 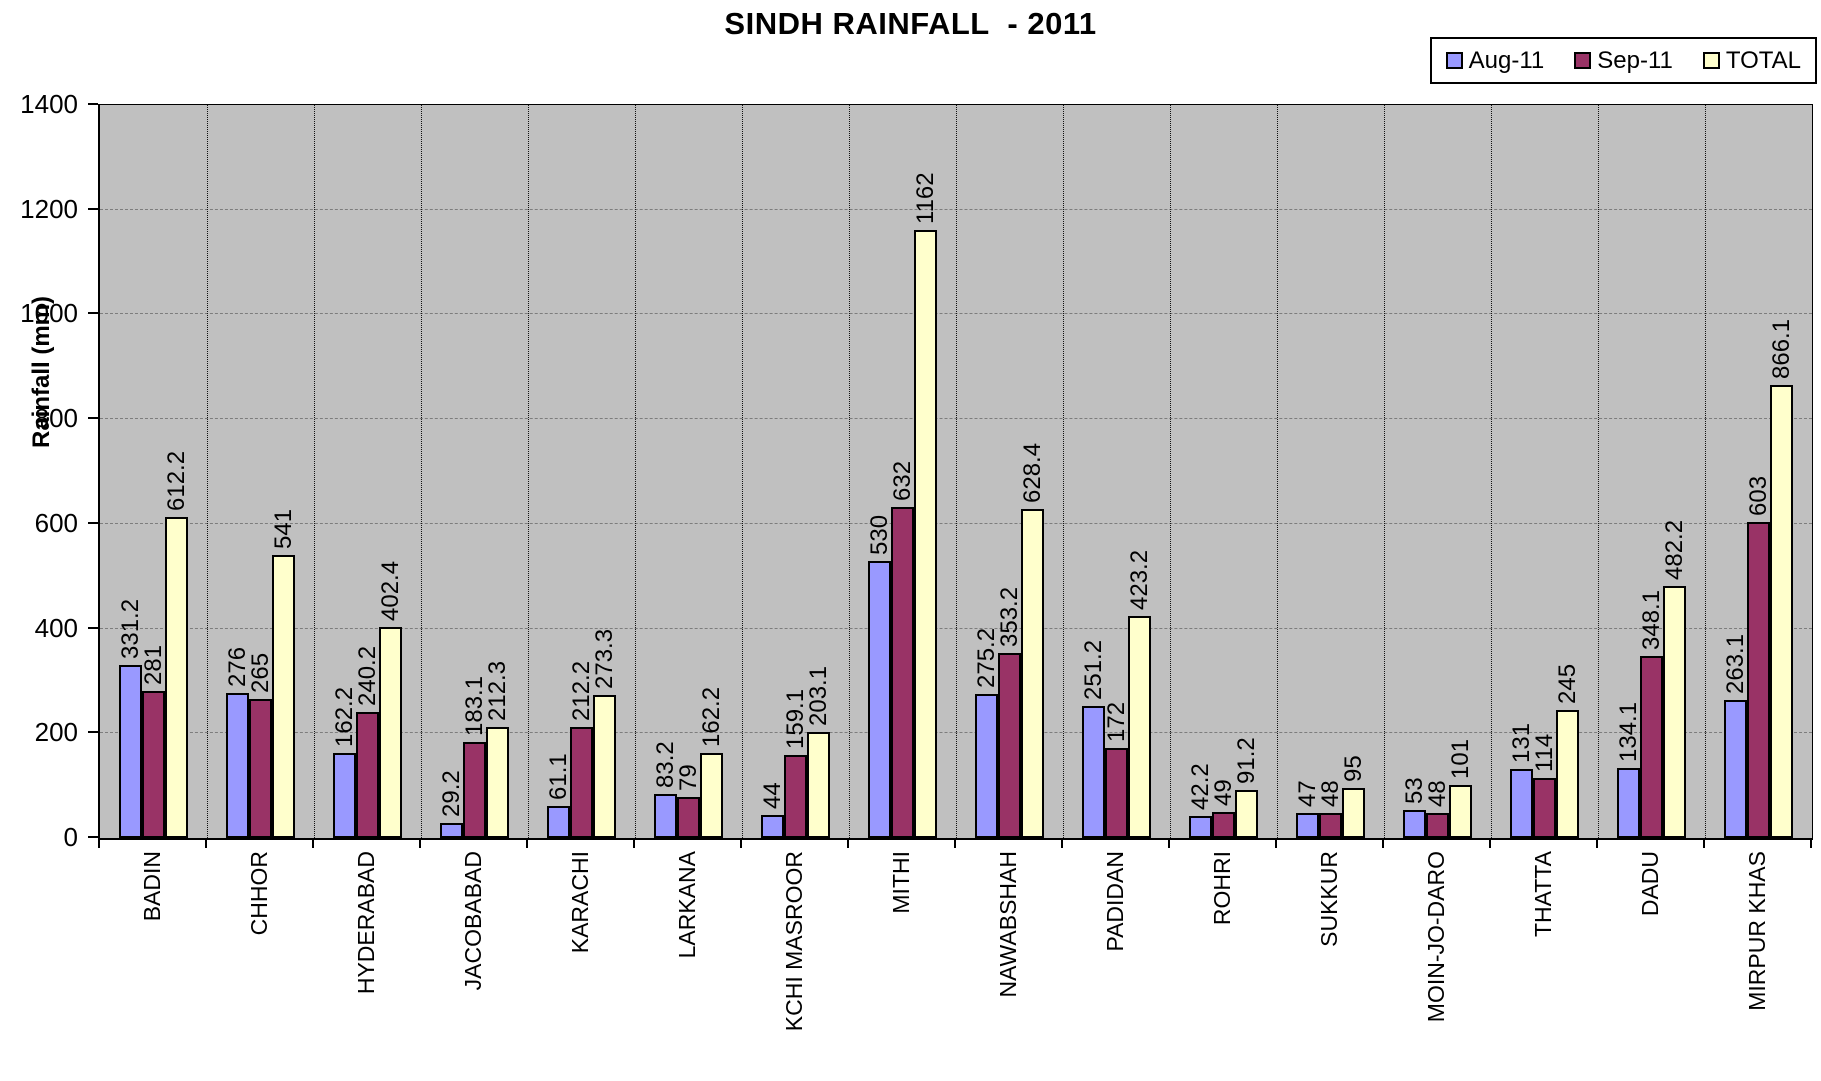 What do you see at coordinates (1007, 924) in the screenshot?
I see `x-category-label: NAWABSHAH` at bounding box center [1007, 924].